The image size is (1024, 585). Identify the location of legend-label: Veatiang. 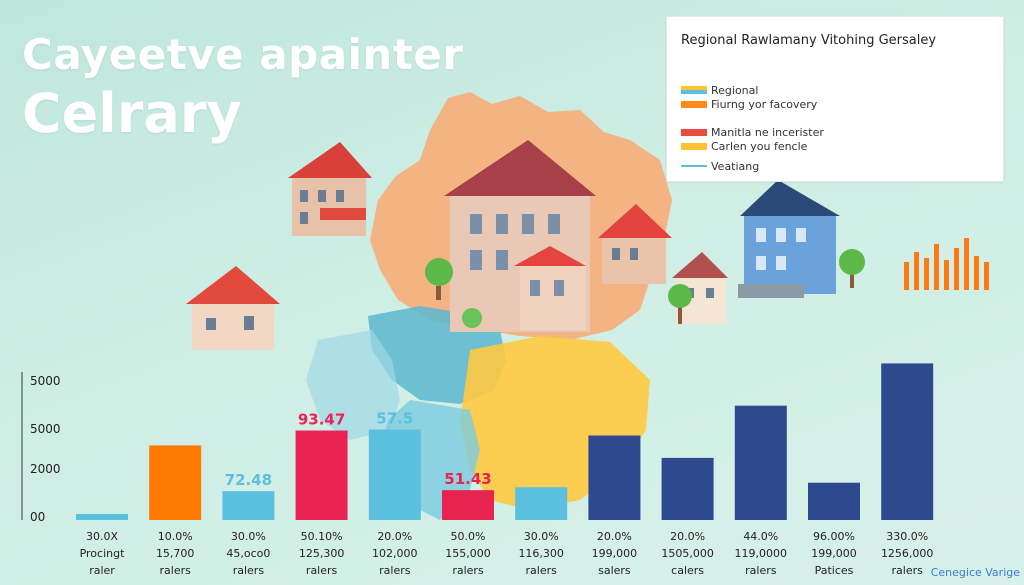
(735, 166).